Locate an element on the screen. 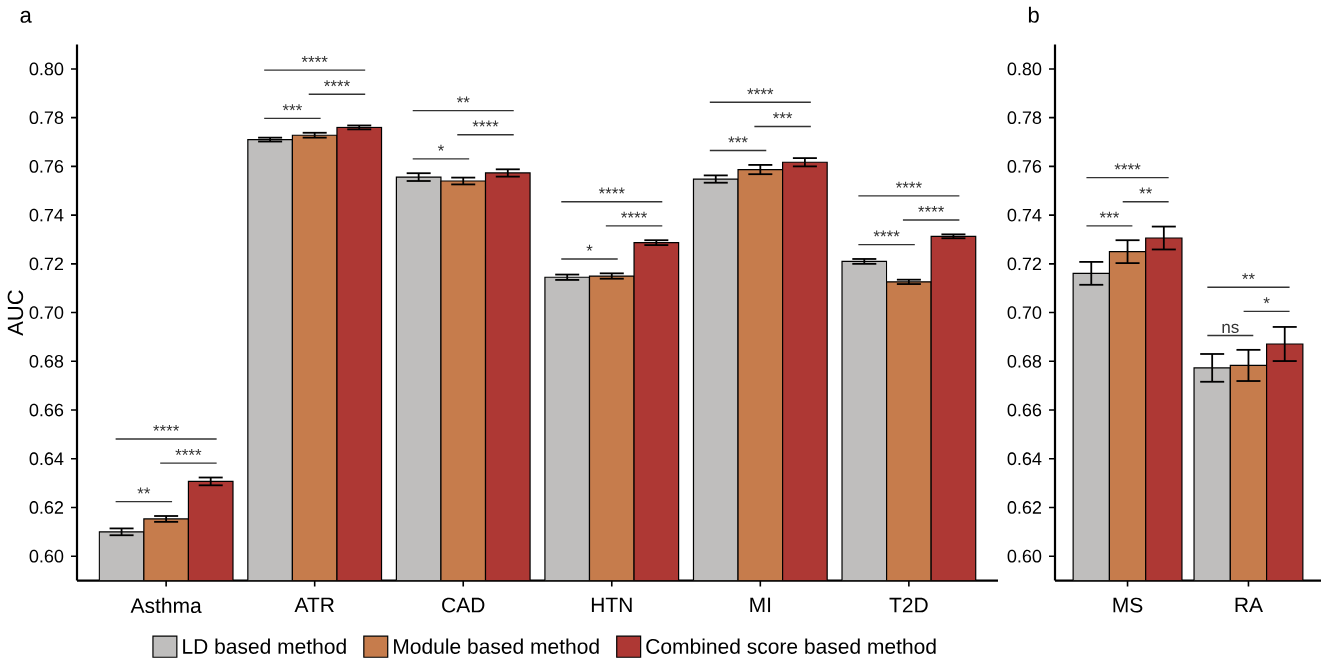 Image resolution: width=1323 pixels, height=665 pixels. x-tick-label: MS is located at coordinates (1128, 605).